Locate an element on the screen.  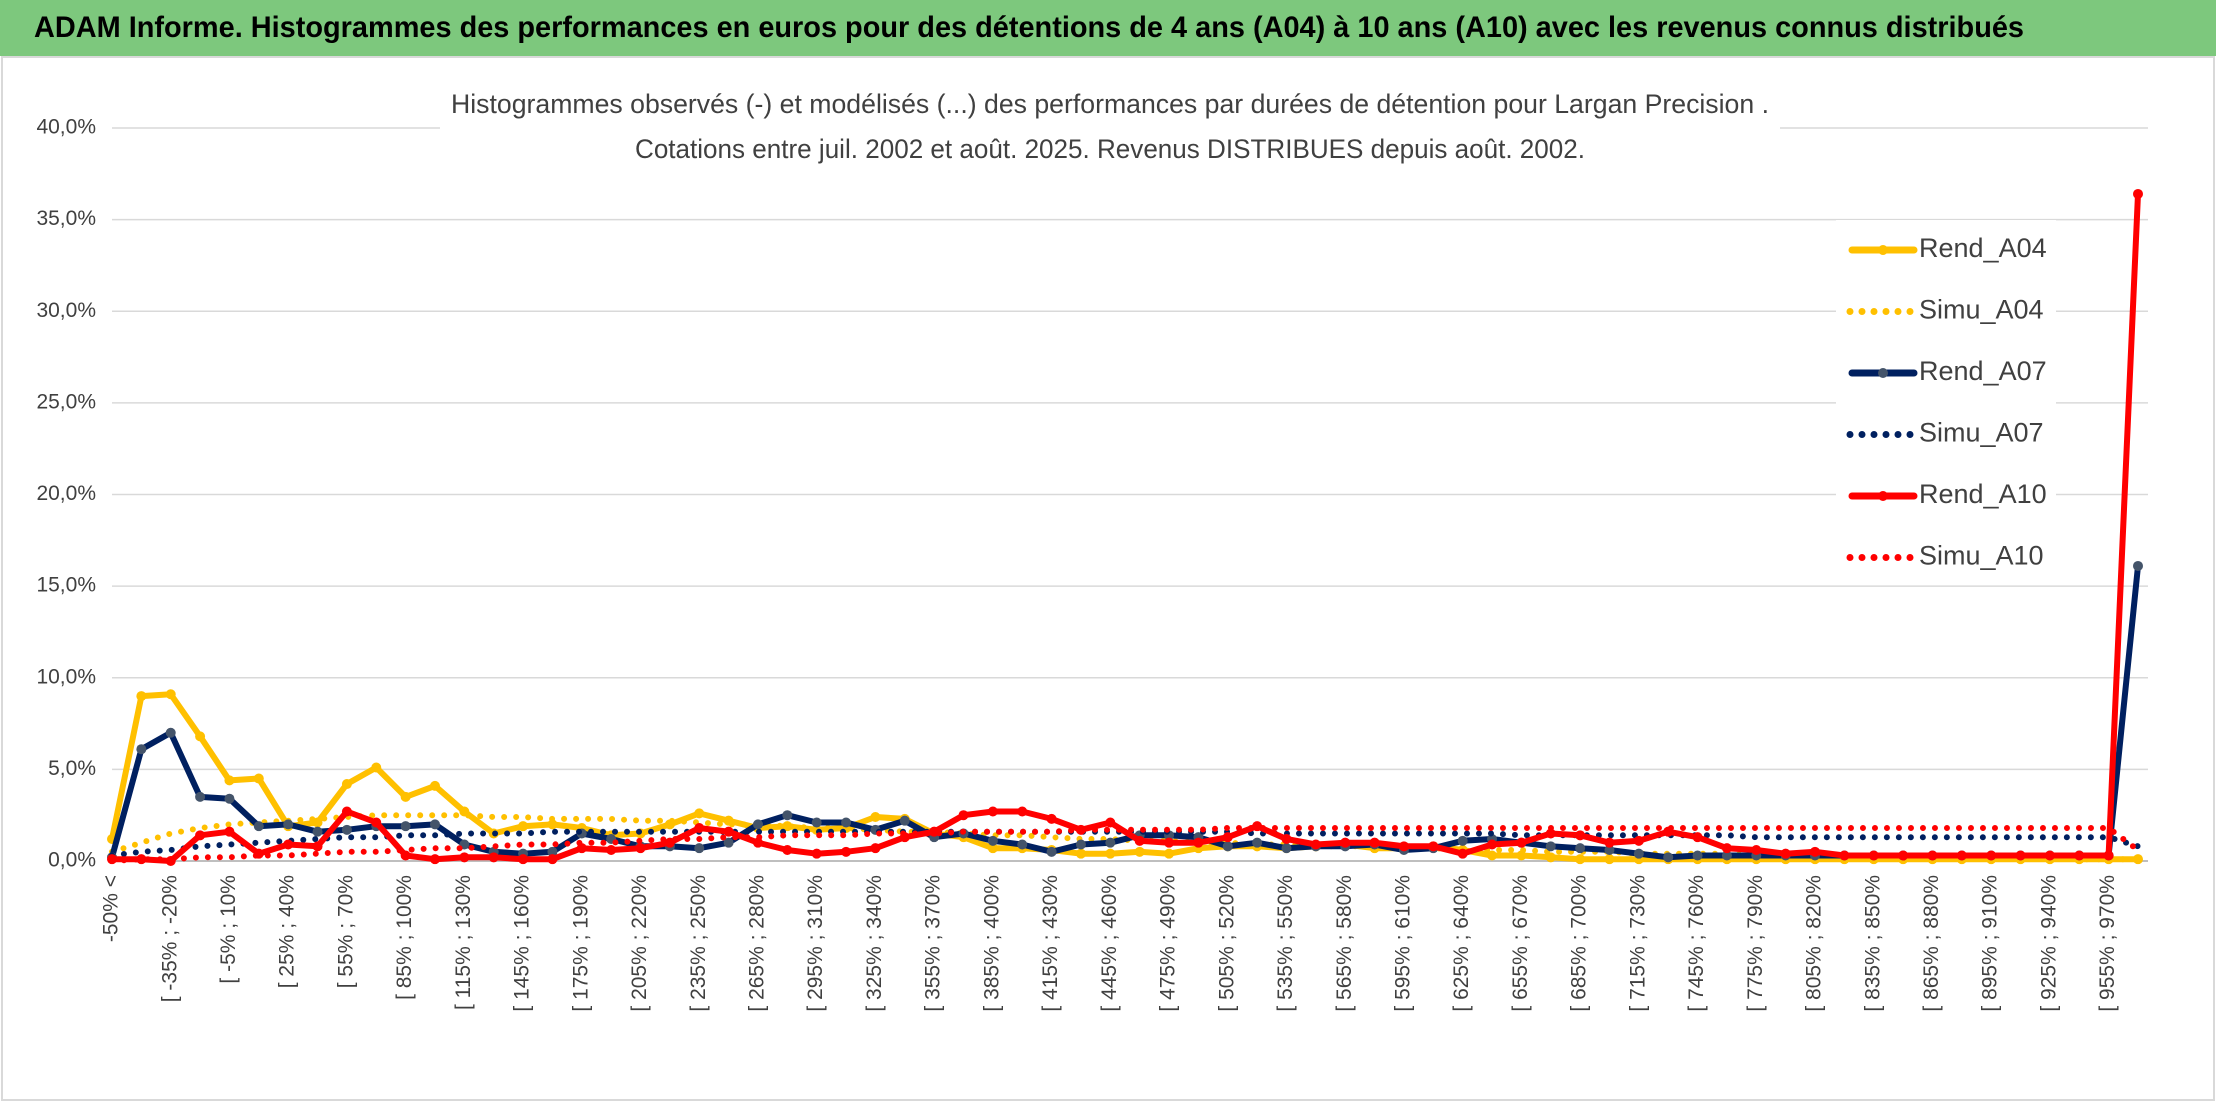
legend-label: Simu_A10 is located at coordinates (1981, 556).